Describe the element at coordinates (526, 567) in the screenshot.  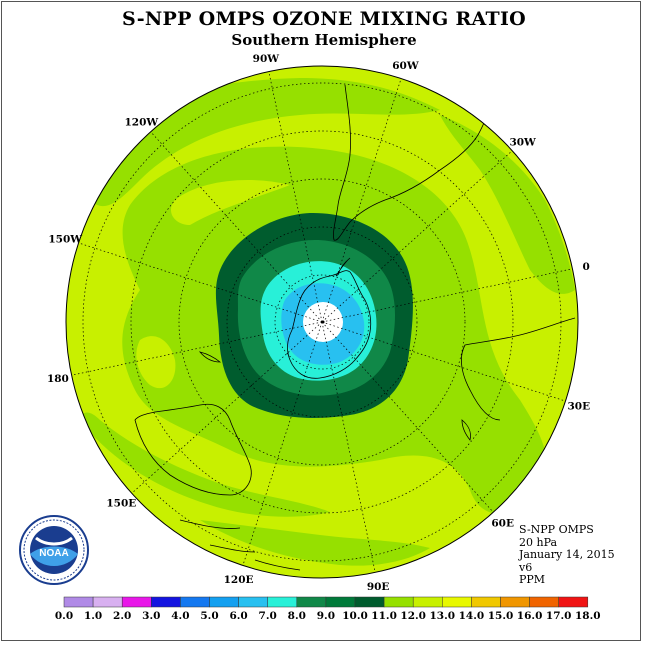
I see `info-version: v6` at that location.